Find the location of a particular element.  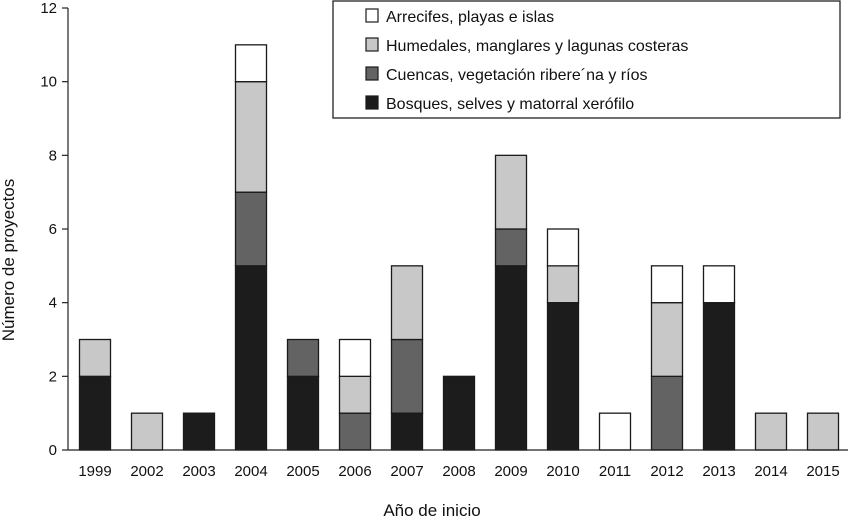

x-tick-label: 2014 is located at coordinates (770, 471).